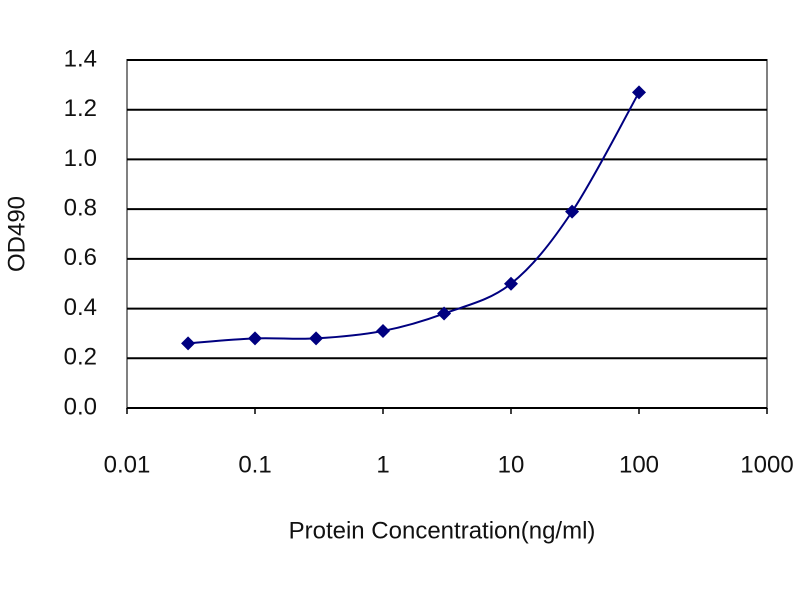 The image size is (800, 600). What do you see at coordinates (80, 257) in the screenshot?
I see `y-tick-label: 0.6` at bounding box center [80, 257].